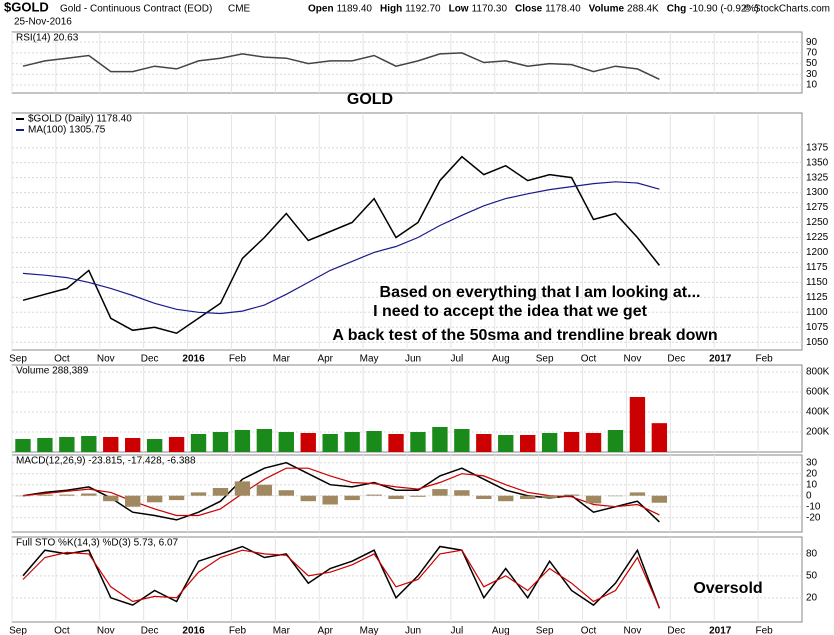 The width and height of the screenshot is (834, 635). What do you see at coordinates (812, 42) in the screenshot?
I see `y-tick-label: 90` at bounding box center [812, 42].